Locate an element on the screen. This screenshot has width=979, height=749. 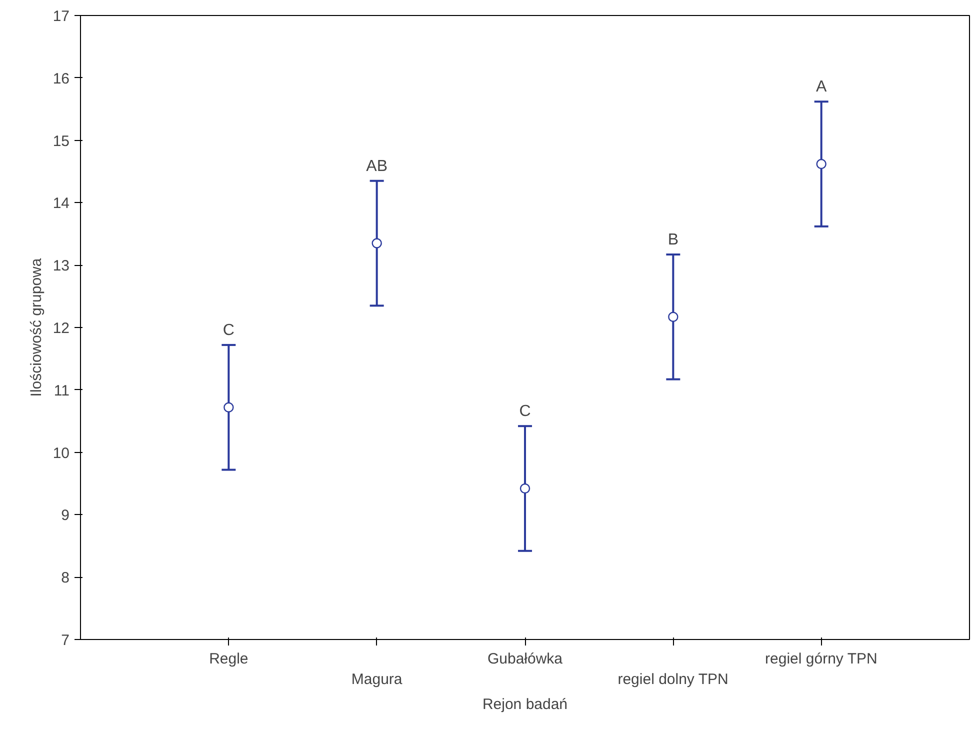
annotation: A is located at coordinates (821, 87).